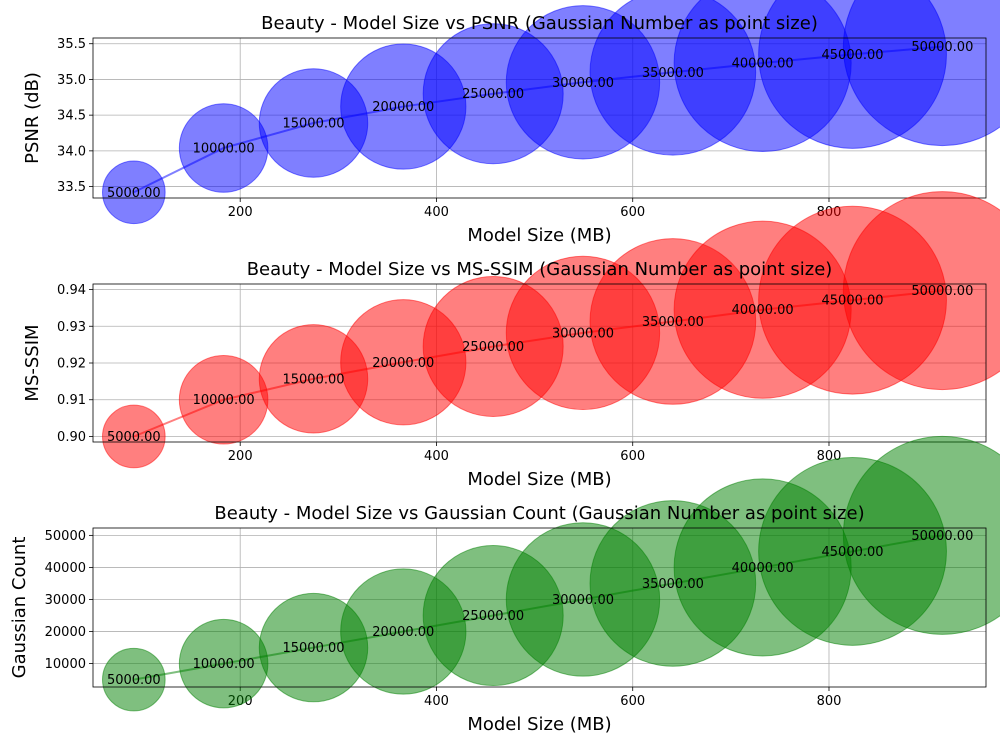 The width and height of the screenshot is (1000, 750). I want to click on y-tick-label: 0.91, so click(71, 400).